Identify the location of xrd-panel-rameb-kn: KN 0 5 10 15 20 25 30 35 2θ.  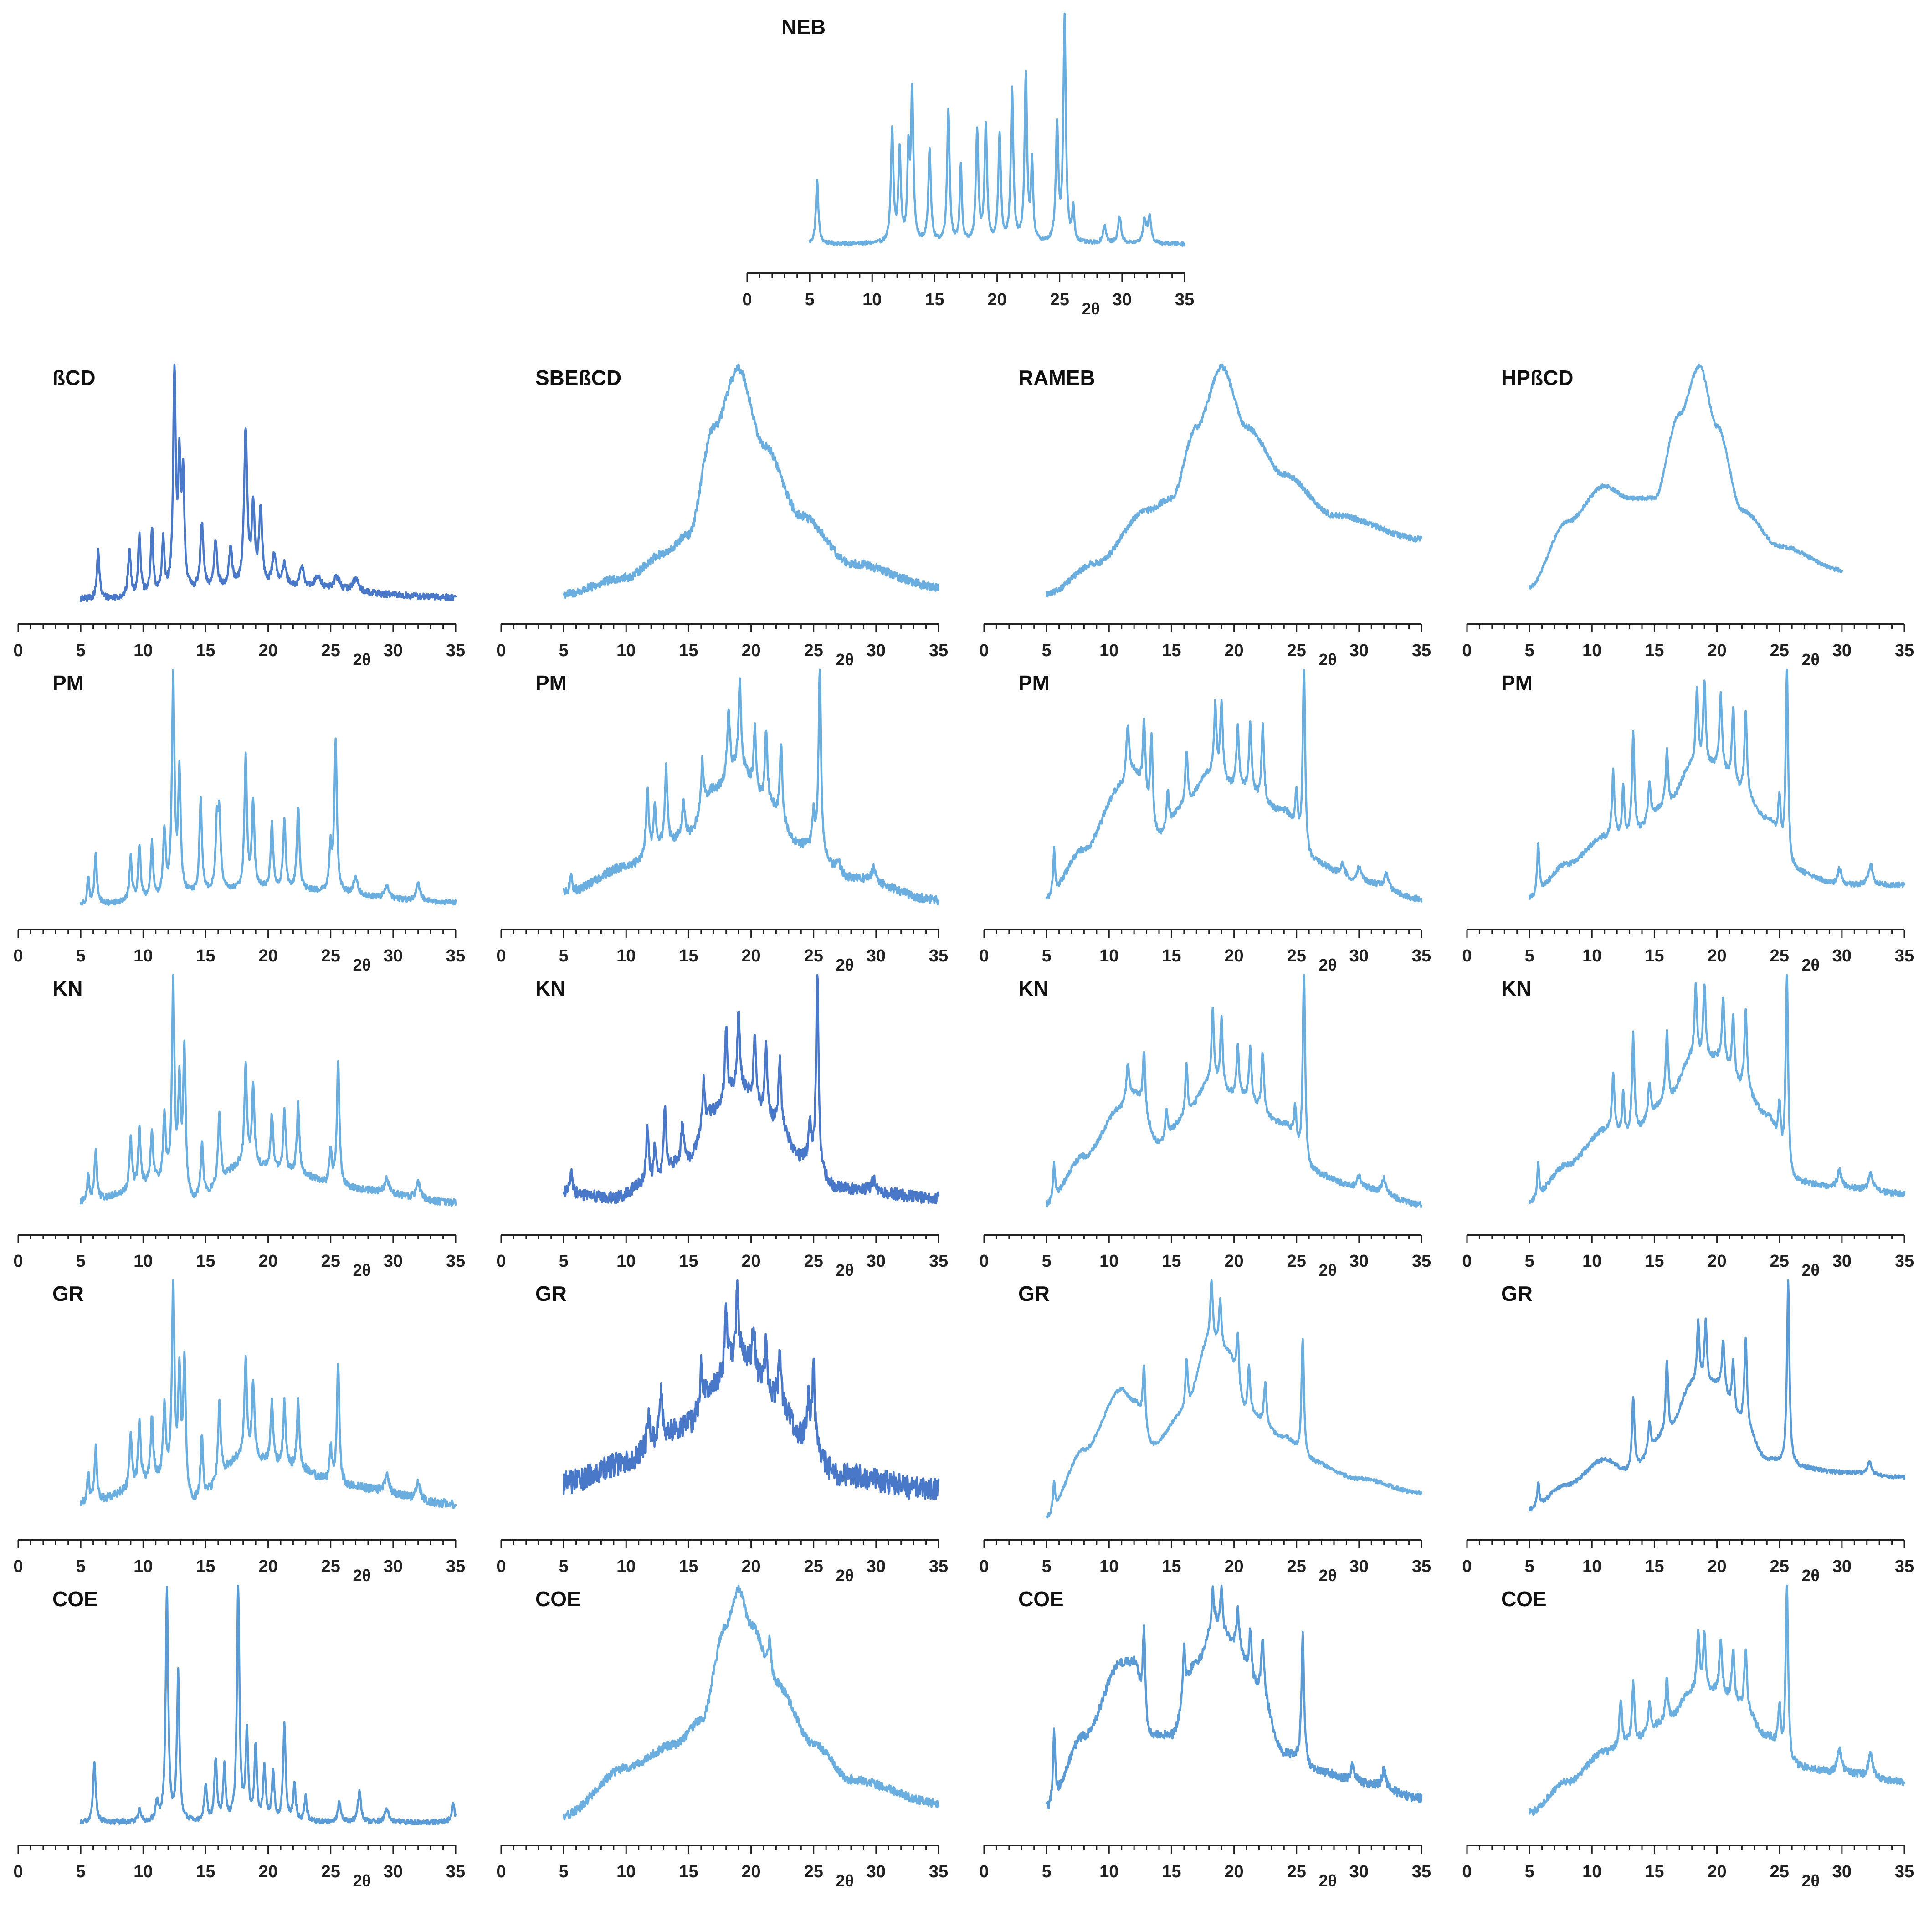
(1205, 1126).